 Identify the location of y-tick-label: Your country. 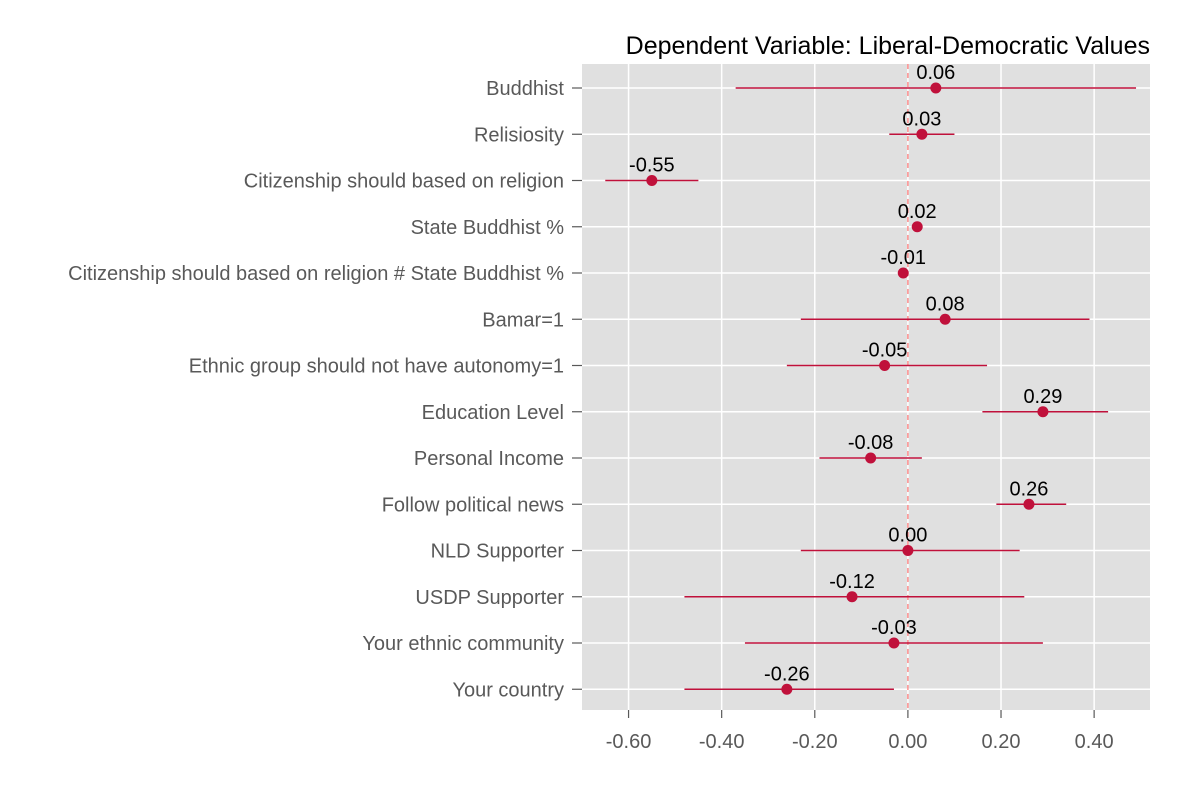
(508, 690).